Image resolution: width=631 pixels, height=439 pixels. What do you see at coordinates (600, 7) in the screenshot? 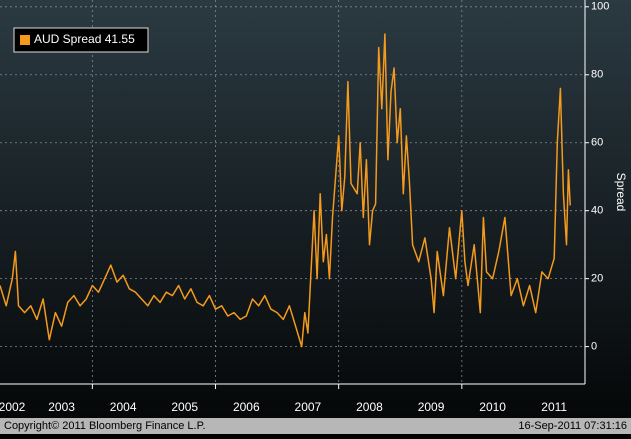
I see `y-tick-label: 100` at bounding box center [600, 7].